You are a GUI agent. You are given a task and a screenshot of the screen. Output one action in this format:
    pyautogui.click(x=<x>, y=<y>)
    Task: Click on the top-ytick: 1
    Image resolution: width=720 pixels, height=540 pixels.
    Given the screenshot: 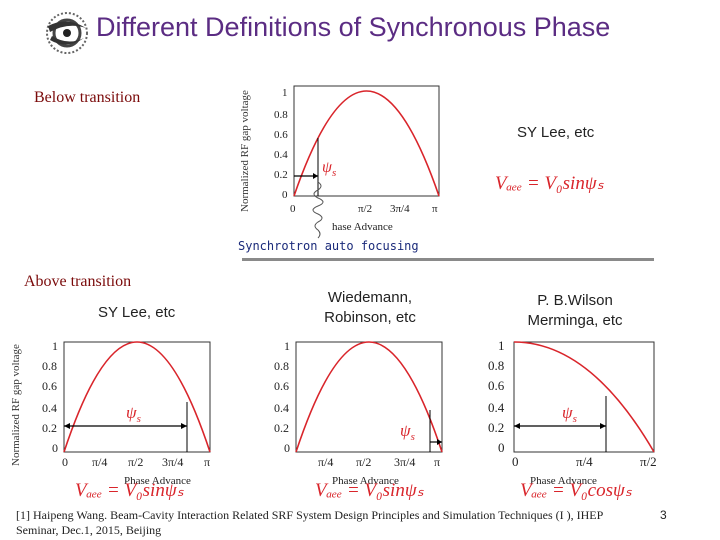 What is the action you would take?
    pyautogui.click(x=285, y=93)
    